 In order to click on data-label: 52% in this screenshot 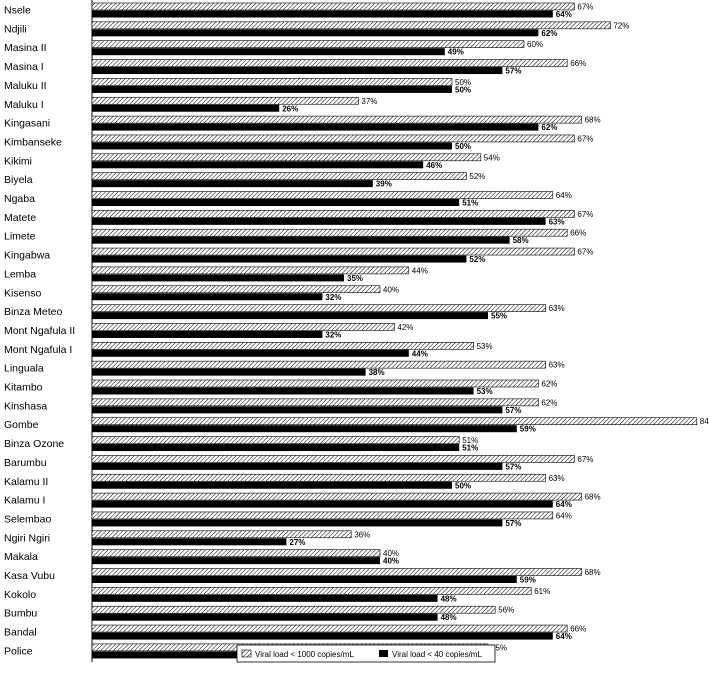, I will do `click(477, 176)`.